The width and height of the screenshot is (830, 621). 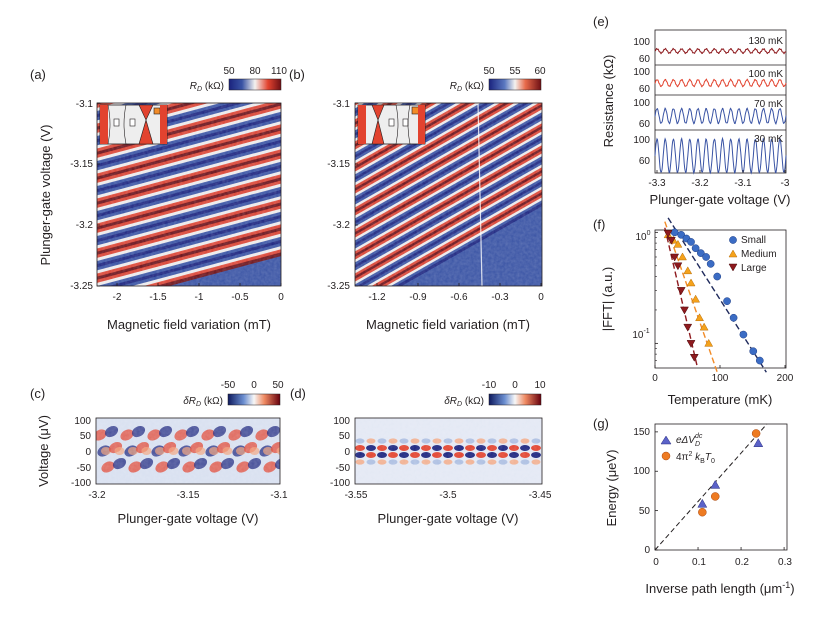 I want to click on panel-g-xtick: 0, so click(x=656, y=562).